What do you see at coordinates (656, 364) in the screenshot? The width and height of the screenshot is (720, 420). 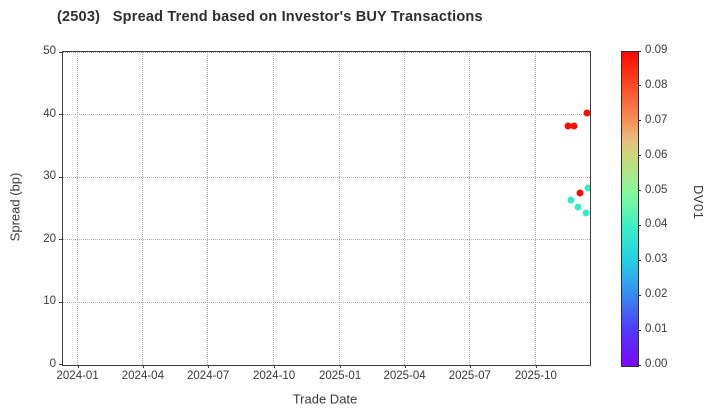 I see `colorbar-tick-label: 0.00` at bounding box center [656, 364].